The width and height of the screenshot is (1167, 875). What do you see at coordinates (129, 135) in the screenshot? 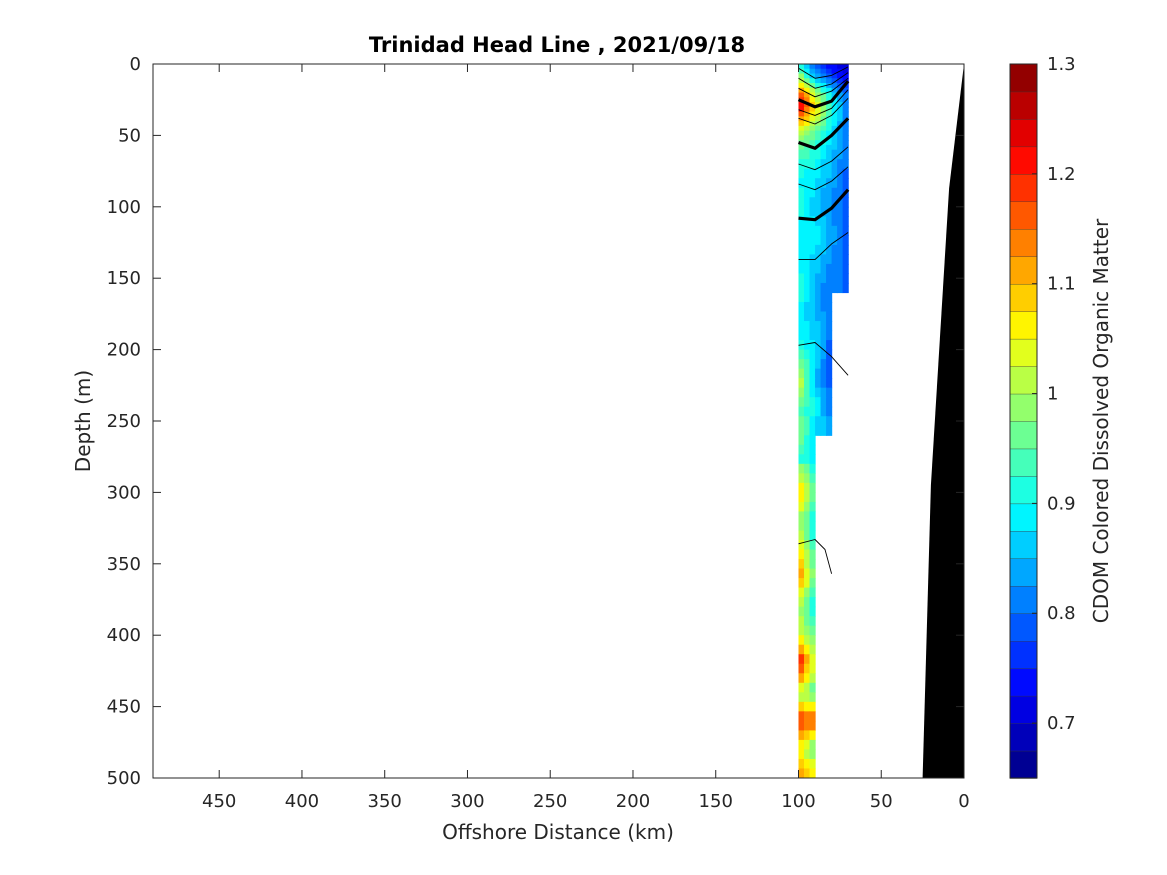
I see `y-tick-label: 50` at bounding box center [129, 135].